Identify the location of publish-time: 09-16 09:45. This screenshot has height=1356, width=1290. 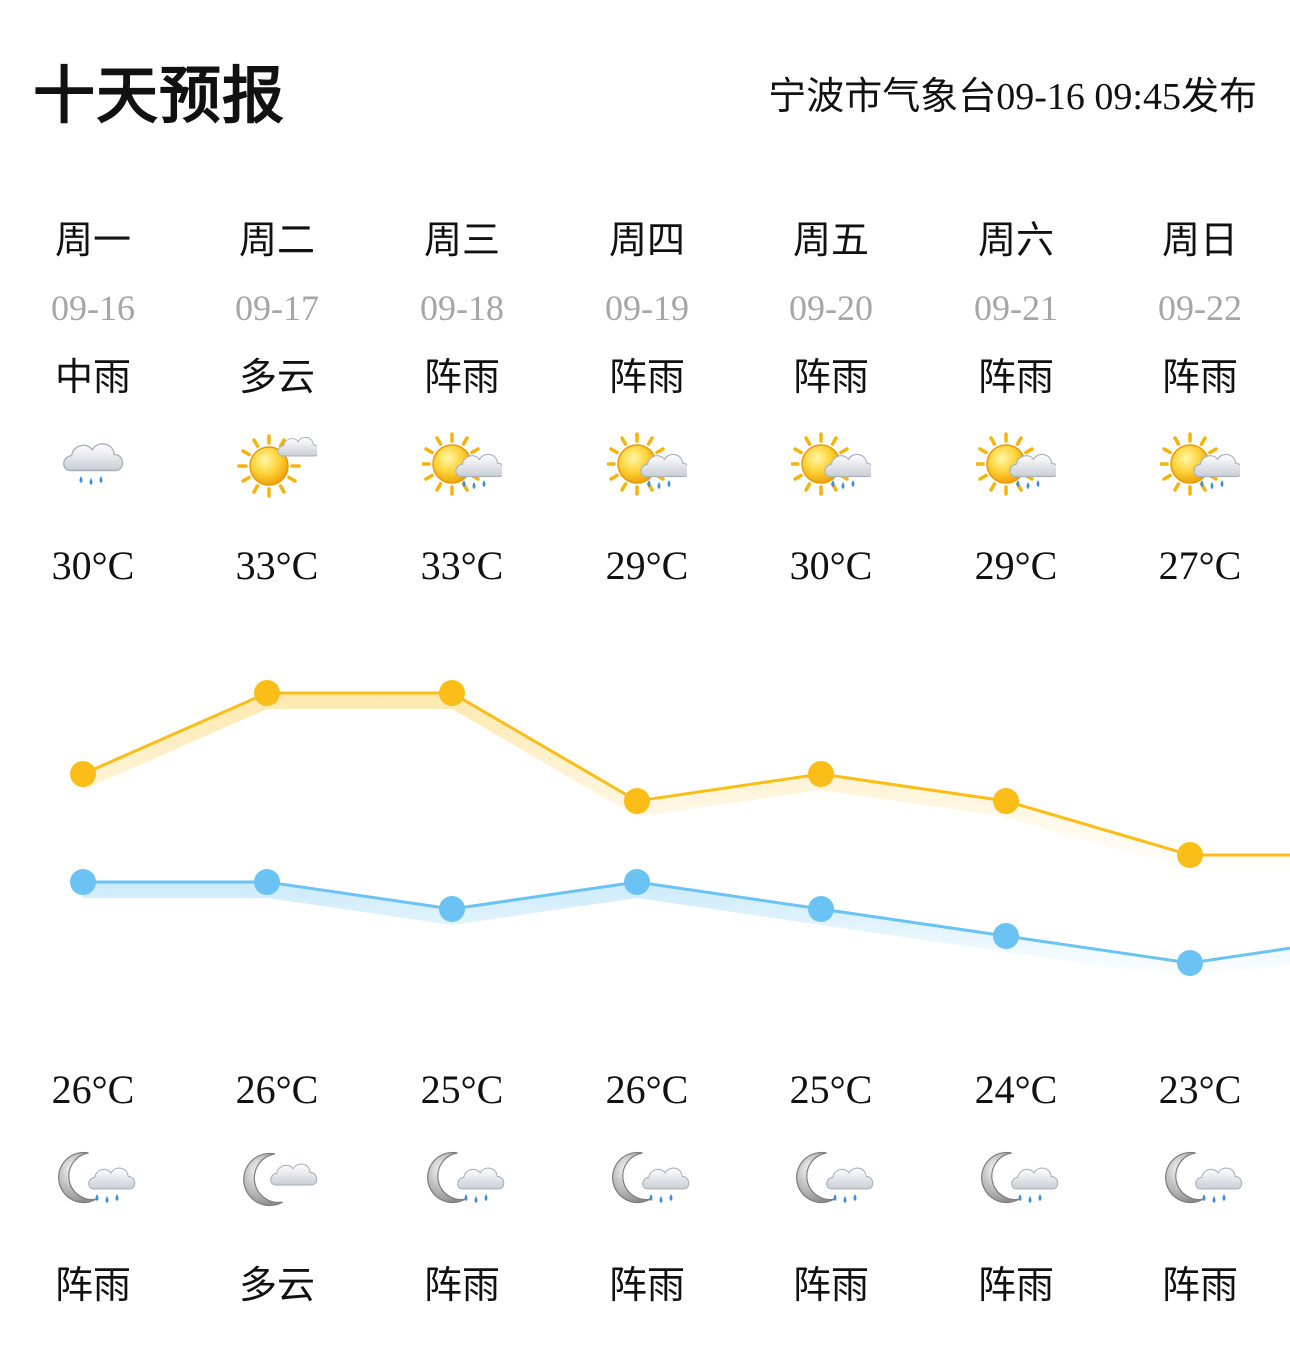
(1088, 97).